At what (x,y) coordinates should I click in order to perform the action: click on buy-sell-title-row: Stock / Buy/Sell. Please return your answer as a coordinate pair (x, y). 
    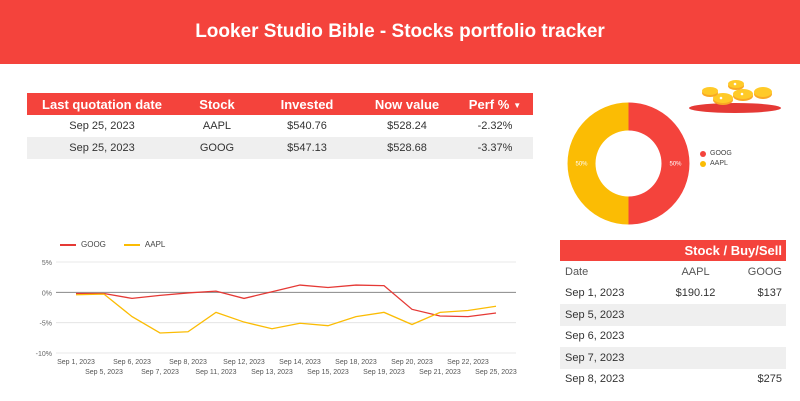
    Looking at the image, I should click on (673, 250).